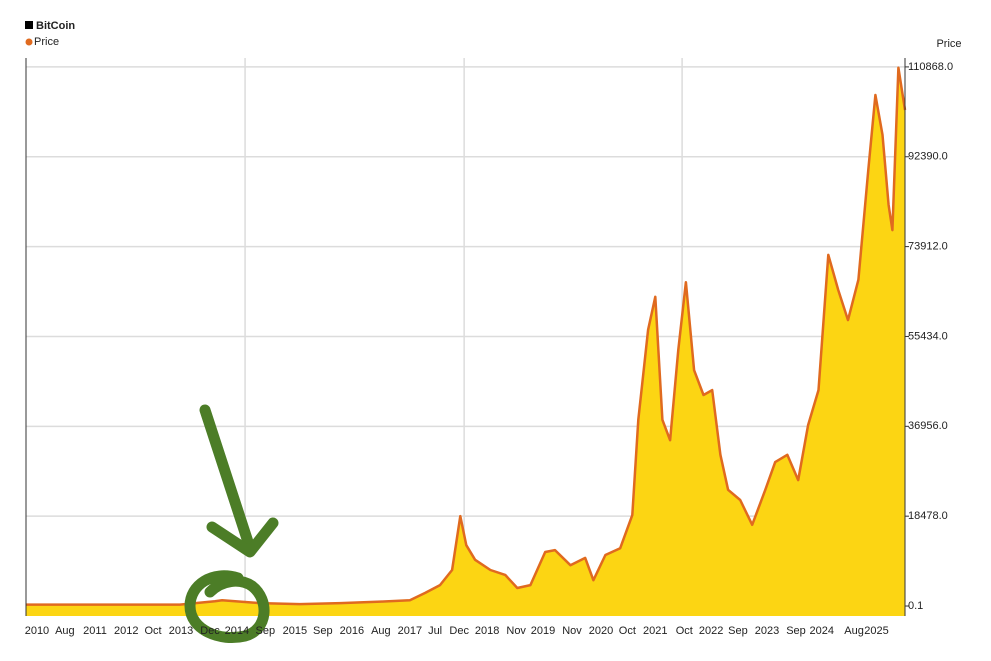 The width and height of the screenshot is (991, 661). Describe the element at coordinates (55, 26) in the screenshot. I see `chart-title: BitCoin` at that location.